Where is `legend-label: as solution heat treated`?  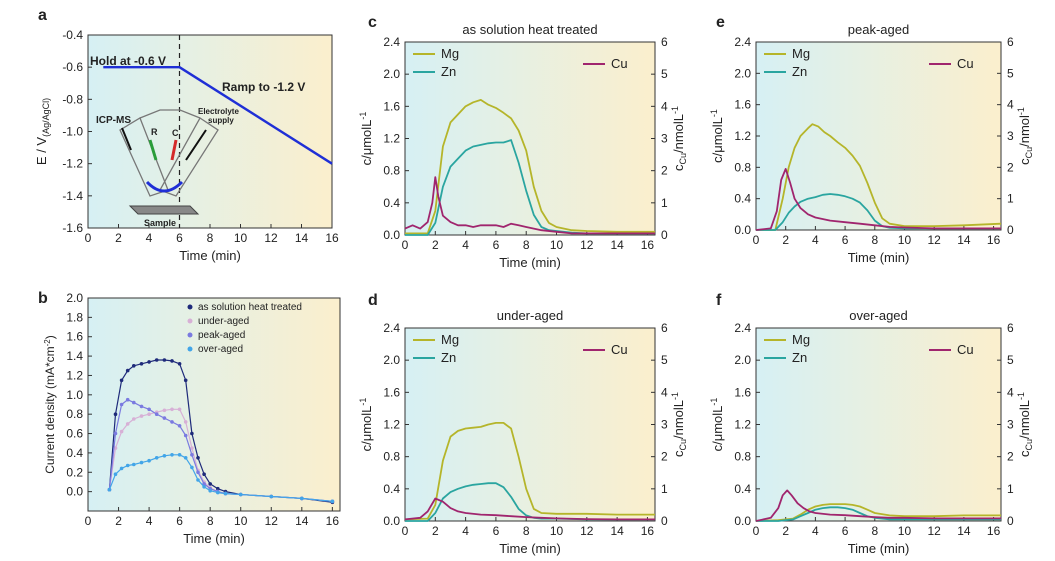 legend-label: as solution heat treated is located at coordinates (250, 307).